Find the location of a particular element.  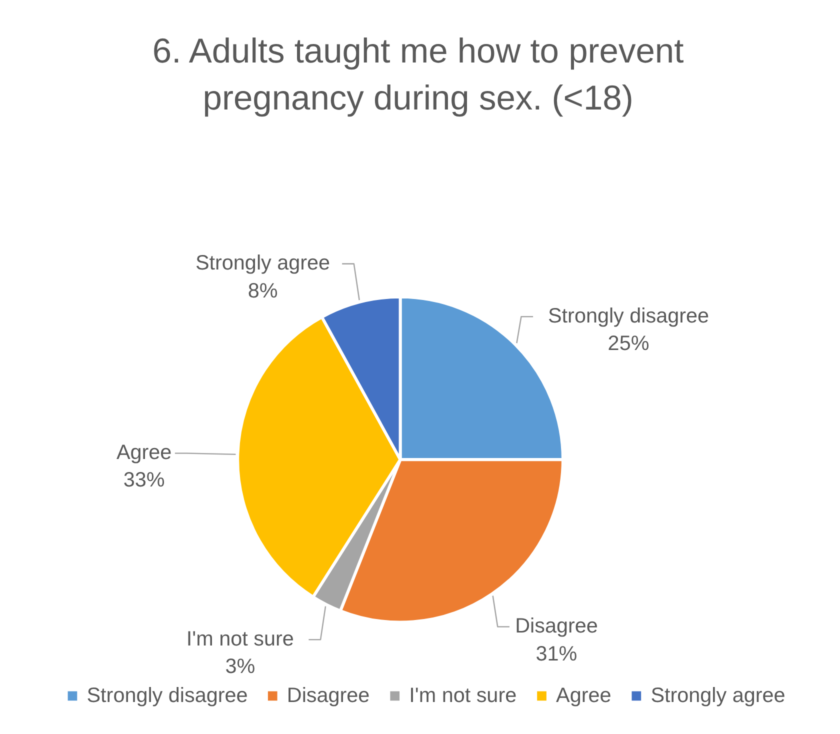

chart-title: 6. Adults taught me how to prevent pregnancy during sex. (<18) is located at coordinates (418, 75).